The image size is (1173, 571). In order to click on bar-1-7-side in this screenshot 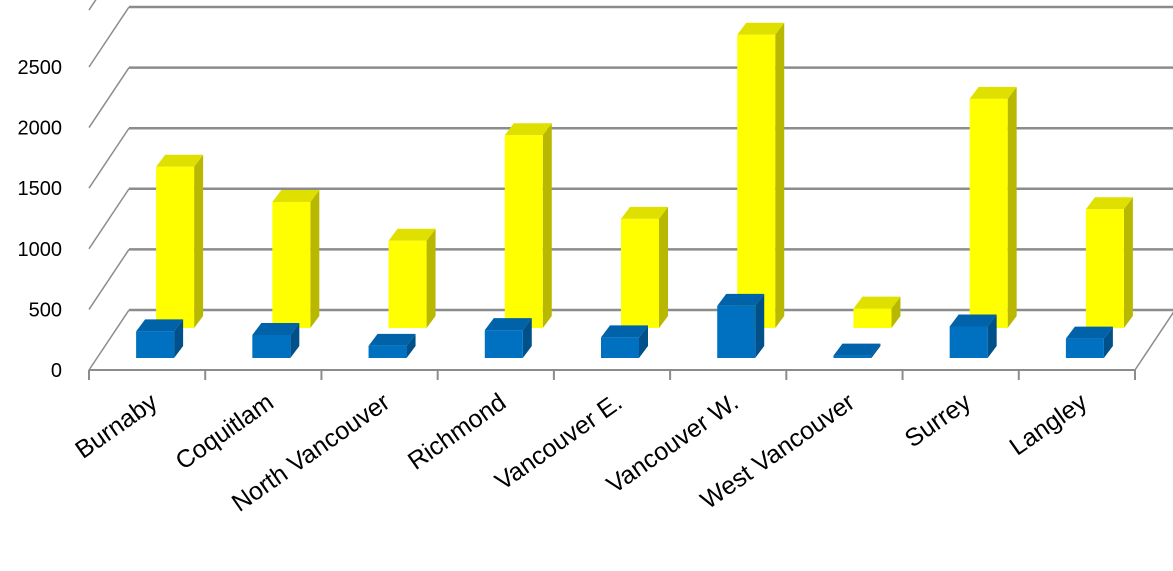, I will do `click(992, 336)`.